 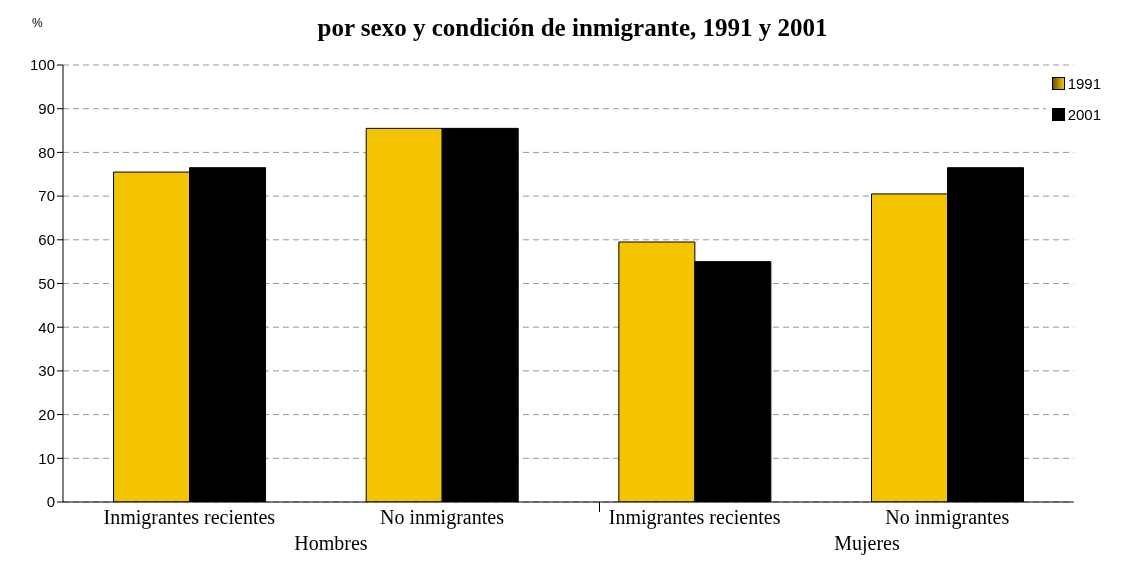 I want to click on y-axis-title: %, so click(x=37, y=23).